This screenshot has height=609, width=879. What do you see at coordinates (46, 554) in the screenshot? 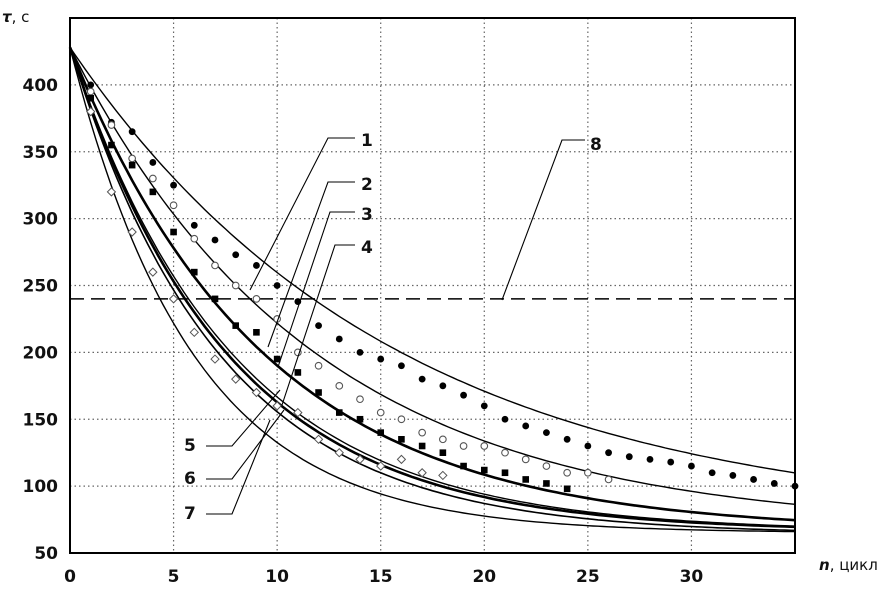
I see `y-tick-label: 50` at bounding box center [46, 554].